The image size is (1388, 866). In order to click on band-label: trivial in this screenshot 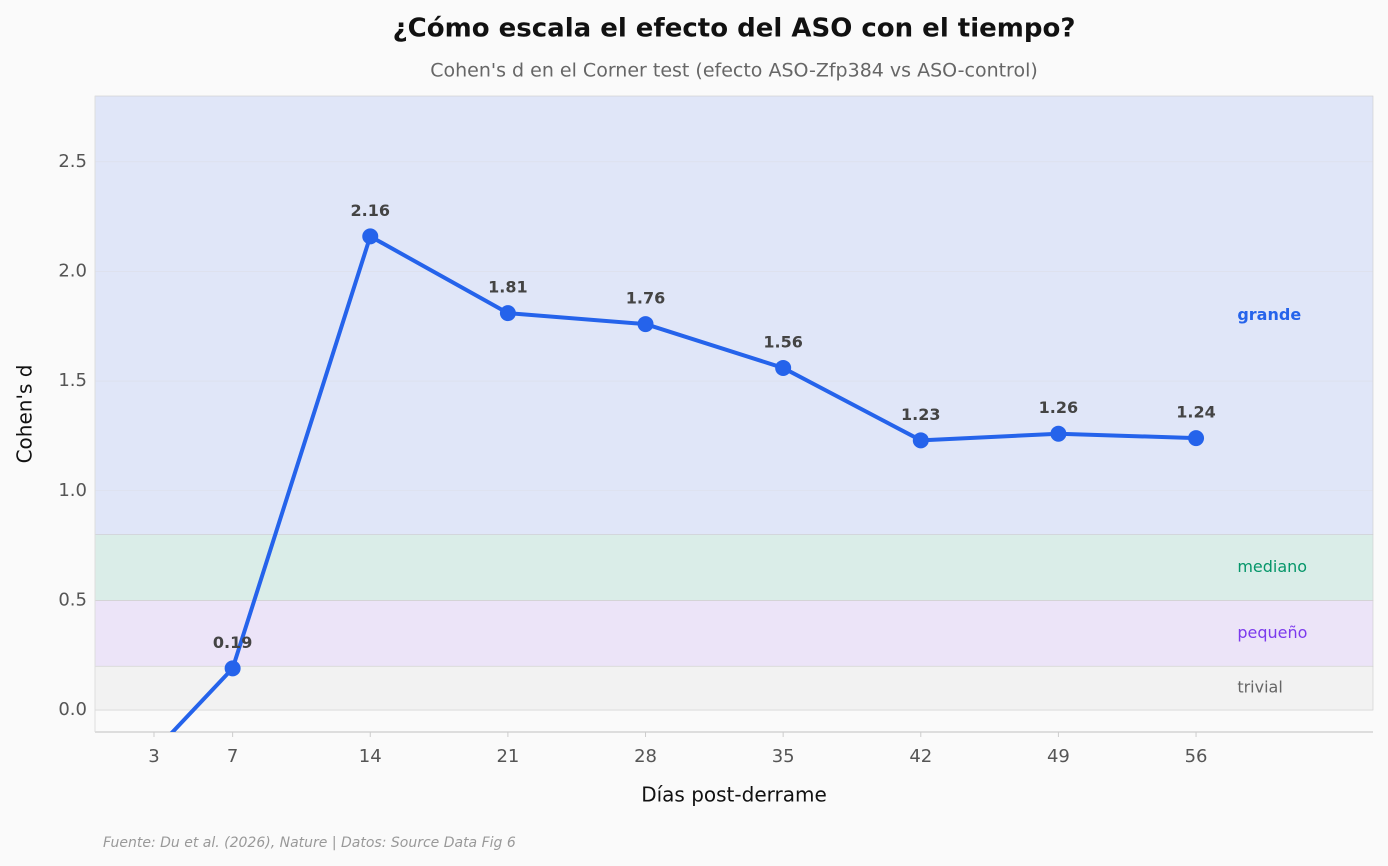, I will do `click(1259, 687)`.